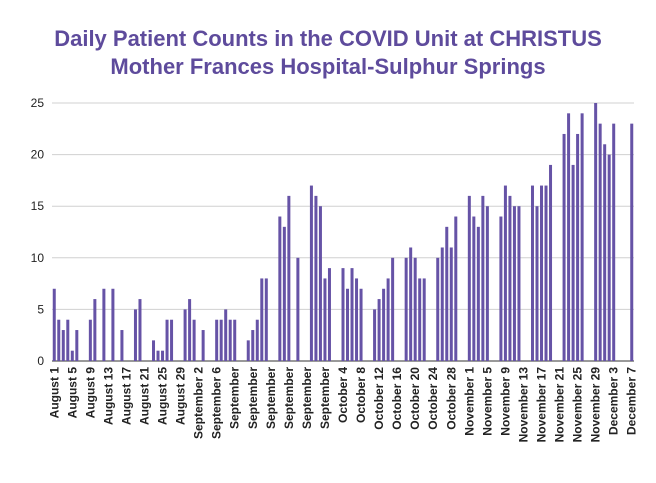 This screenshot has height=483, width=656. I want to click on x-tick-label: October 24, so click(433, 398).